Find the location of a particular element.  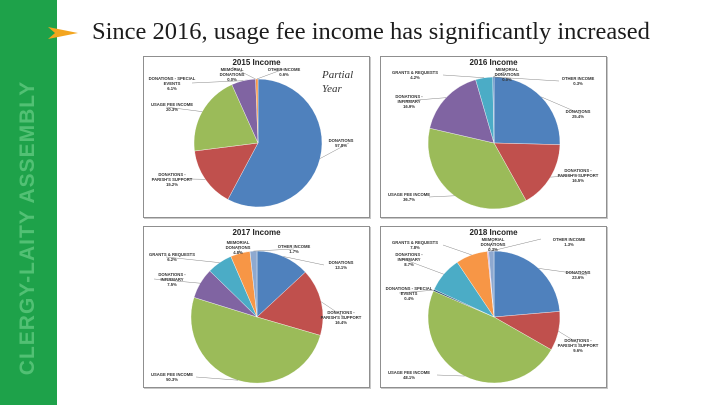

slice-label: OTHER INCOME 1.3% is located at coordinates (569, 242).